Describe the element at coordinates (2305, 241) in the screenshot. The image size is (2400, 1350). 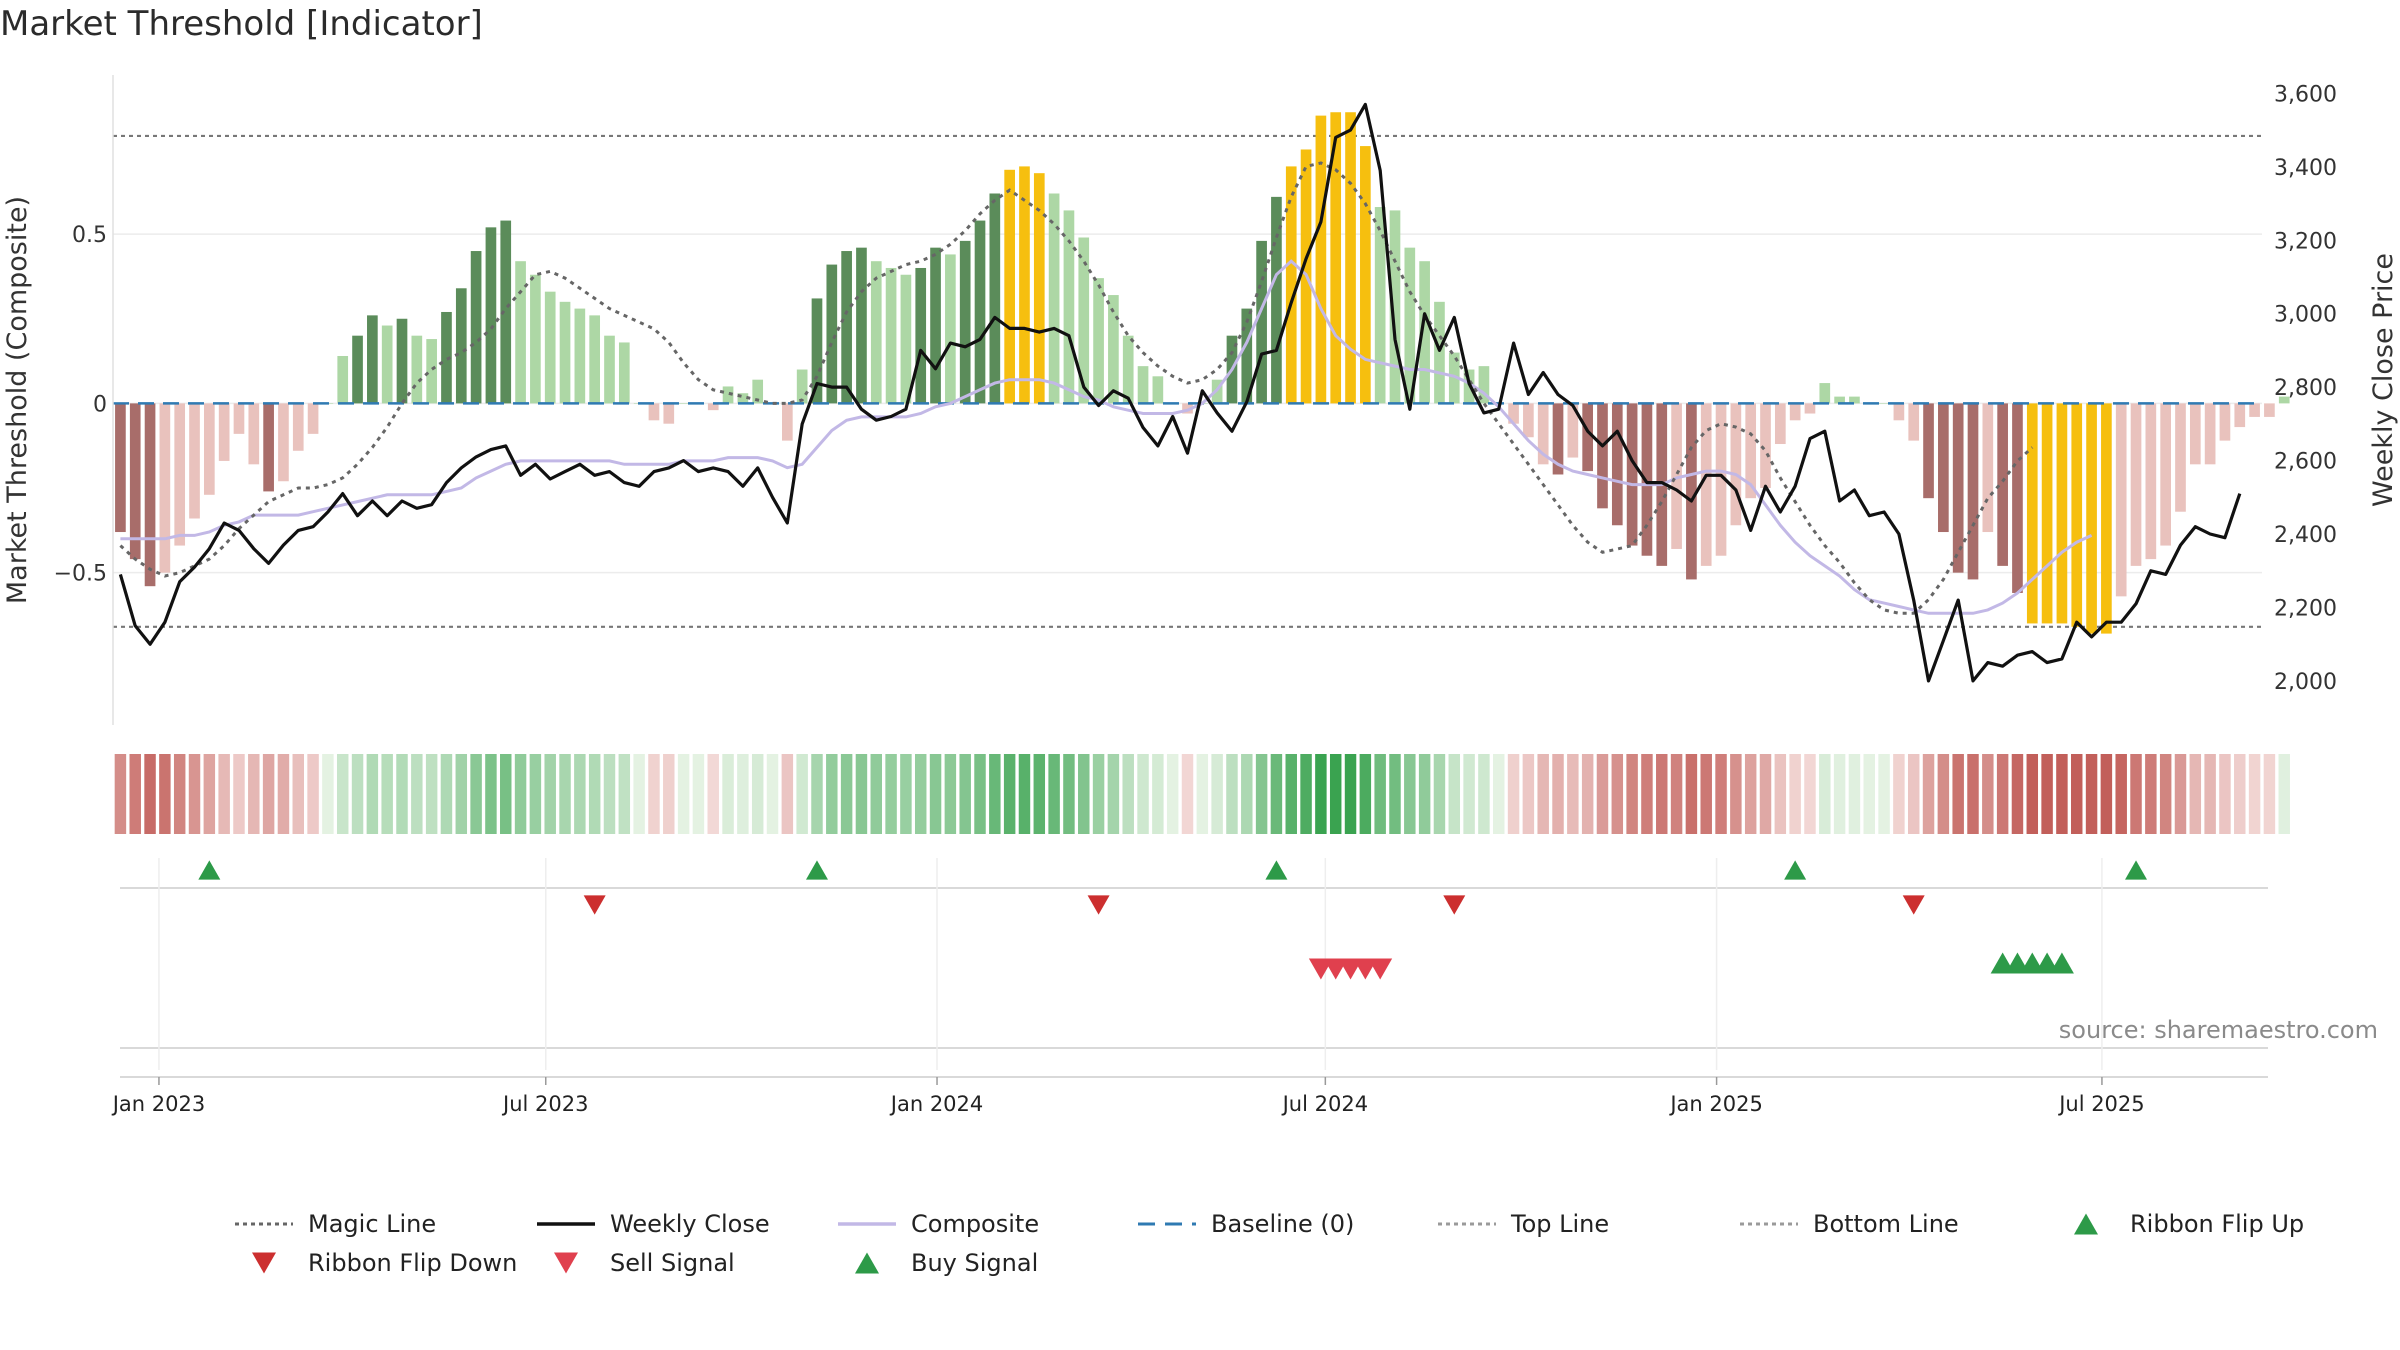
I see `y-right-tick-label: 3,200` at that location.